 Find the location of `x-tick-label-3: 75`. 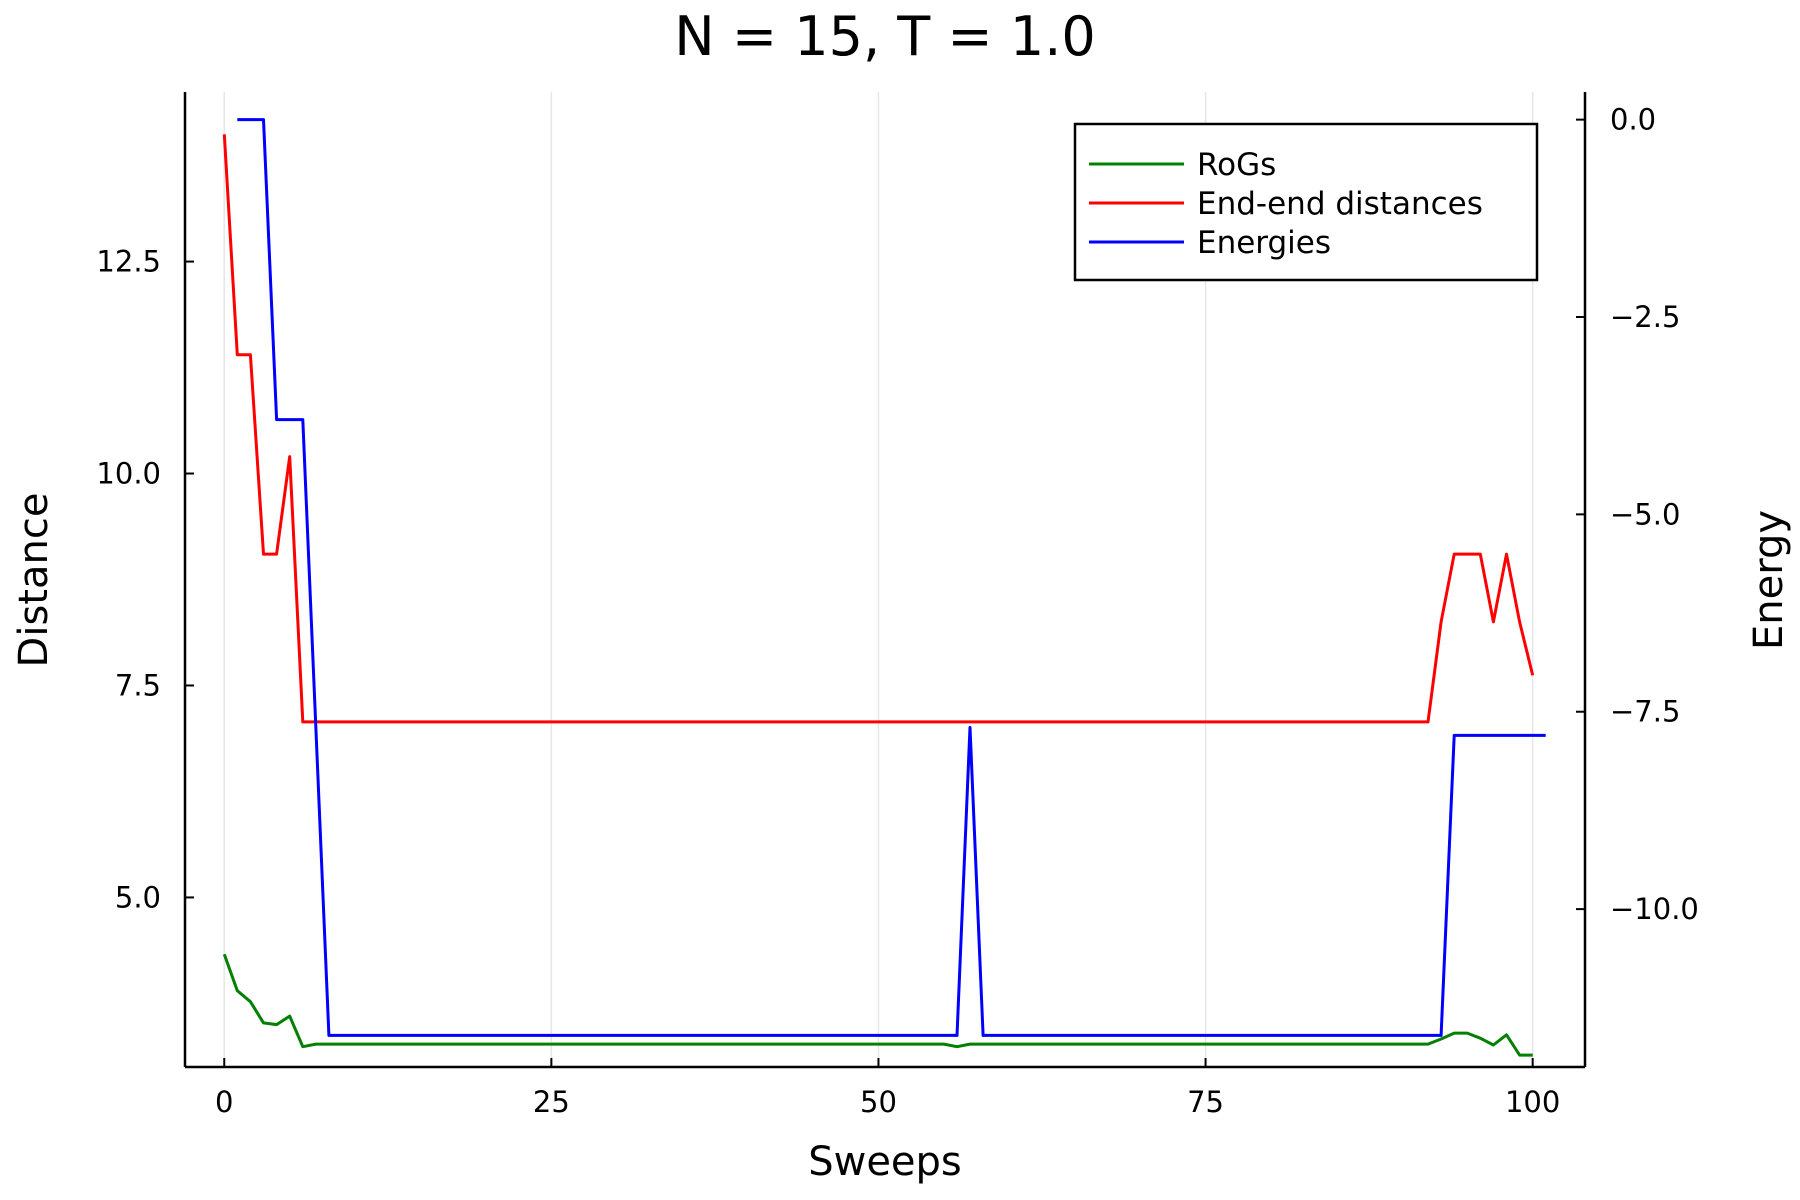

x-tick-label-3: 75 is located at coordinates (1205, 1102).